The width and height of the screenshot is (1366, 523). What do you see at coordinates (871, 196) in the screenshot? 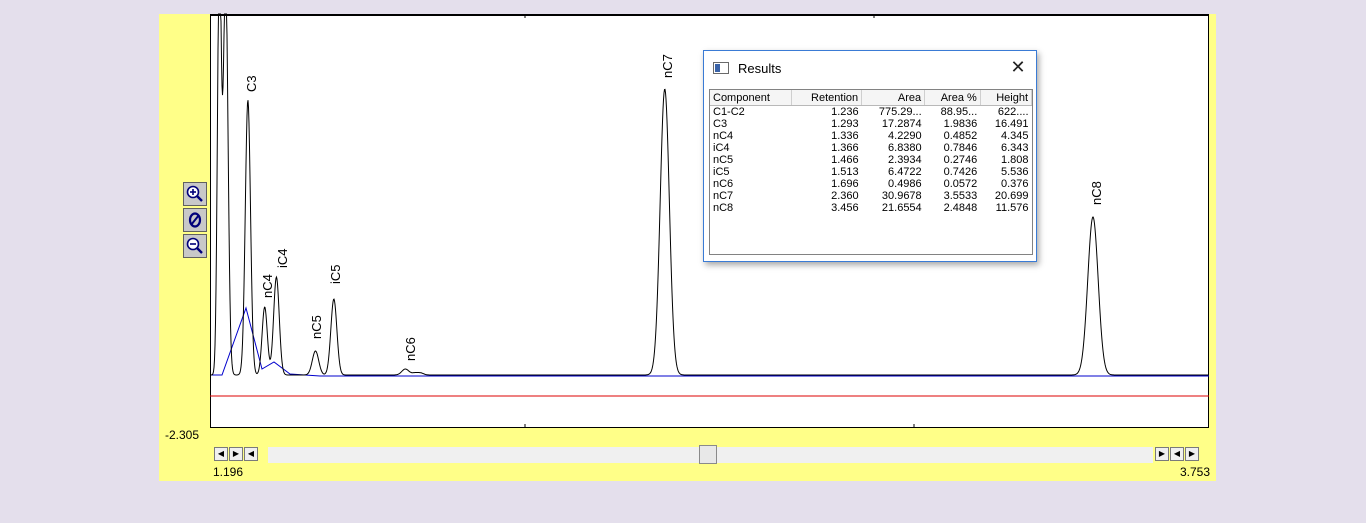
I see `table-row: nC7 2.360 30.9678 3.5533 20.699` at bounding box center [871, 196].